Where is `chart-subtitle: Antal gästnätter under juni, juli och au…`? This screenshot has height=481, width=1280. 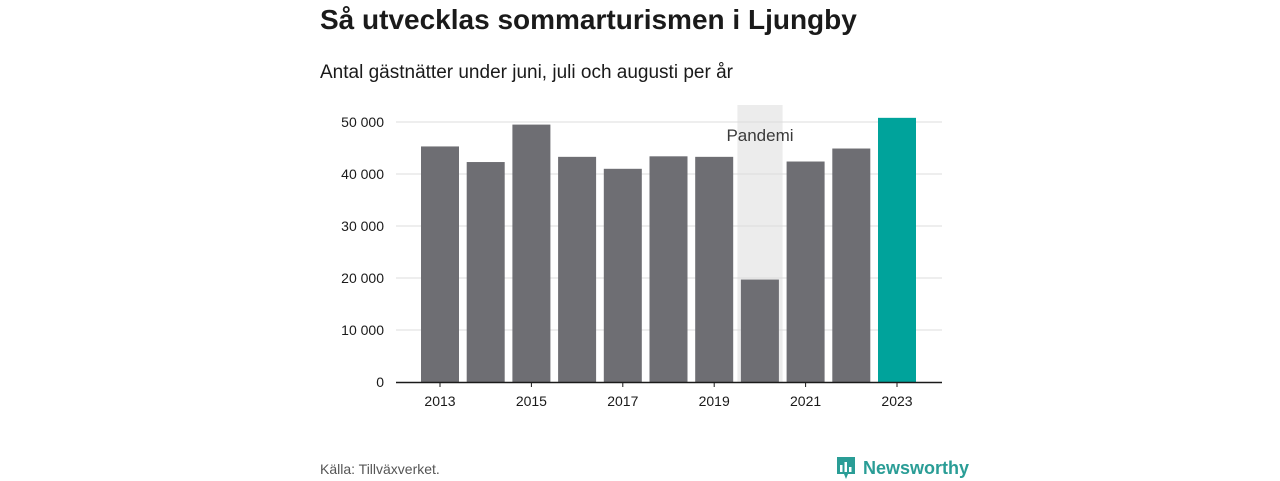 chart-subtitle: Antal gästnätter under juni, juli och au… is located at coordinates (526, 72).